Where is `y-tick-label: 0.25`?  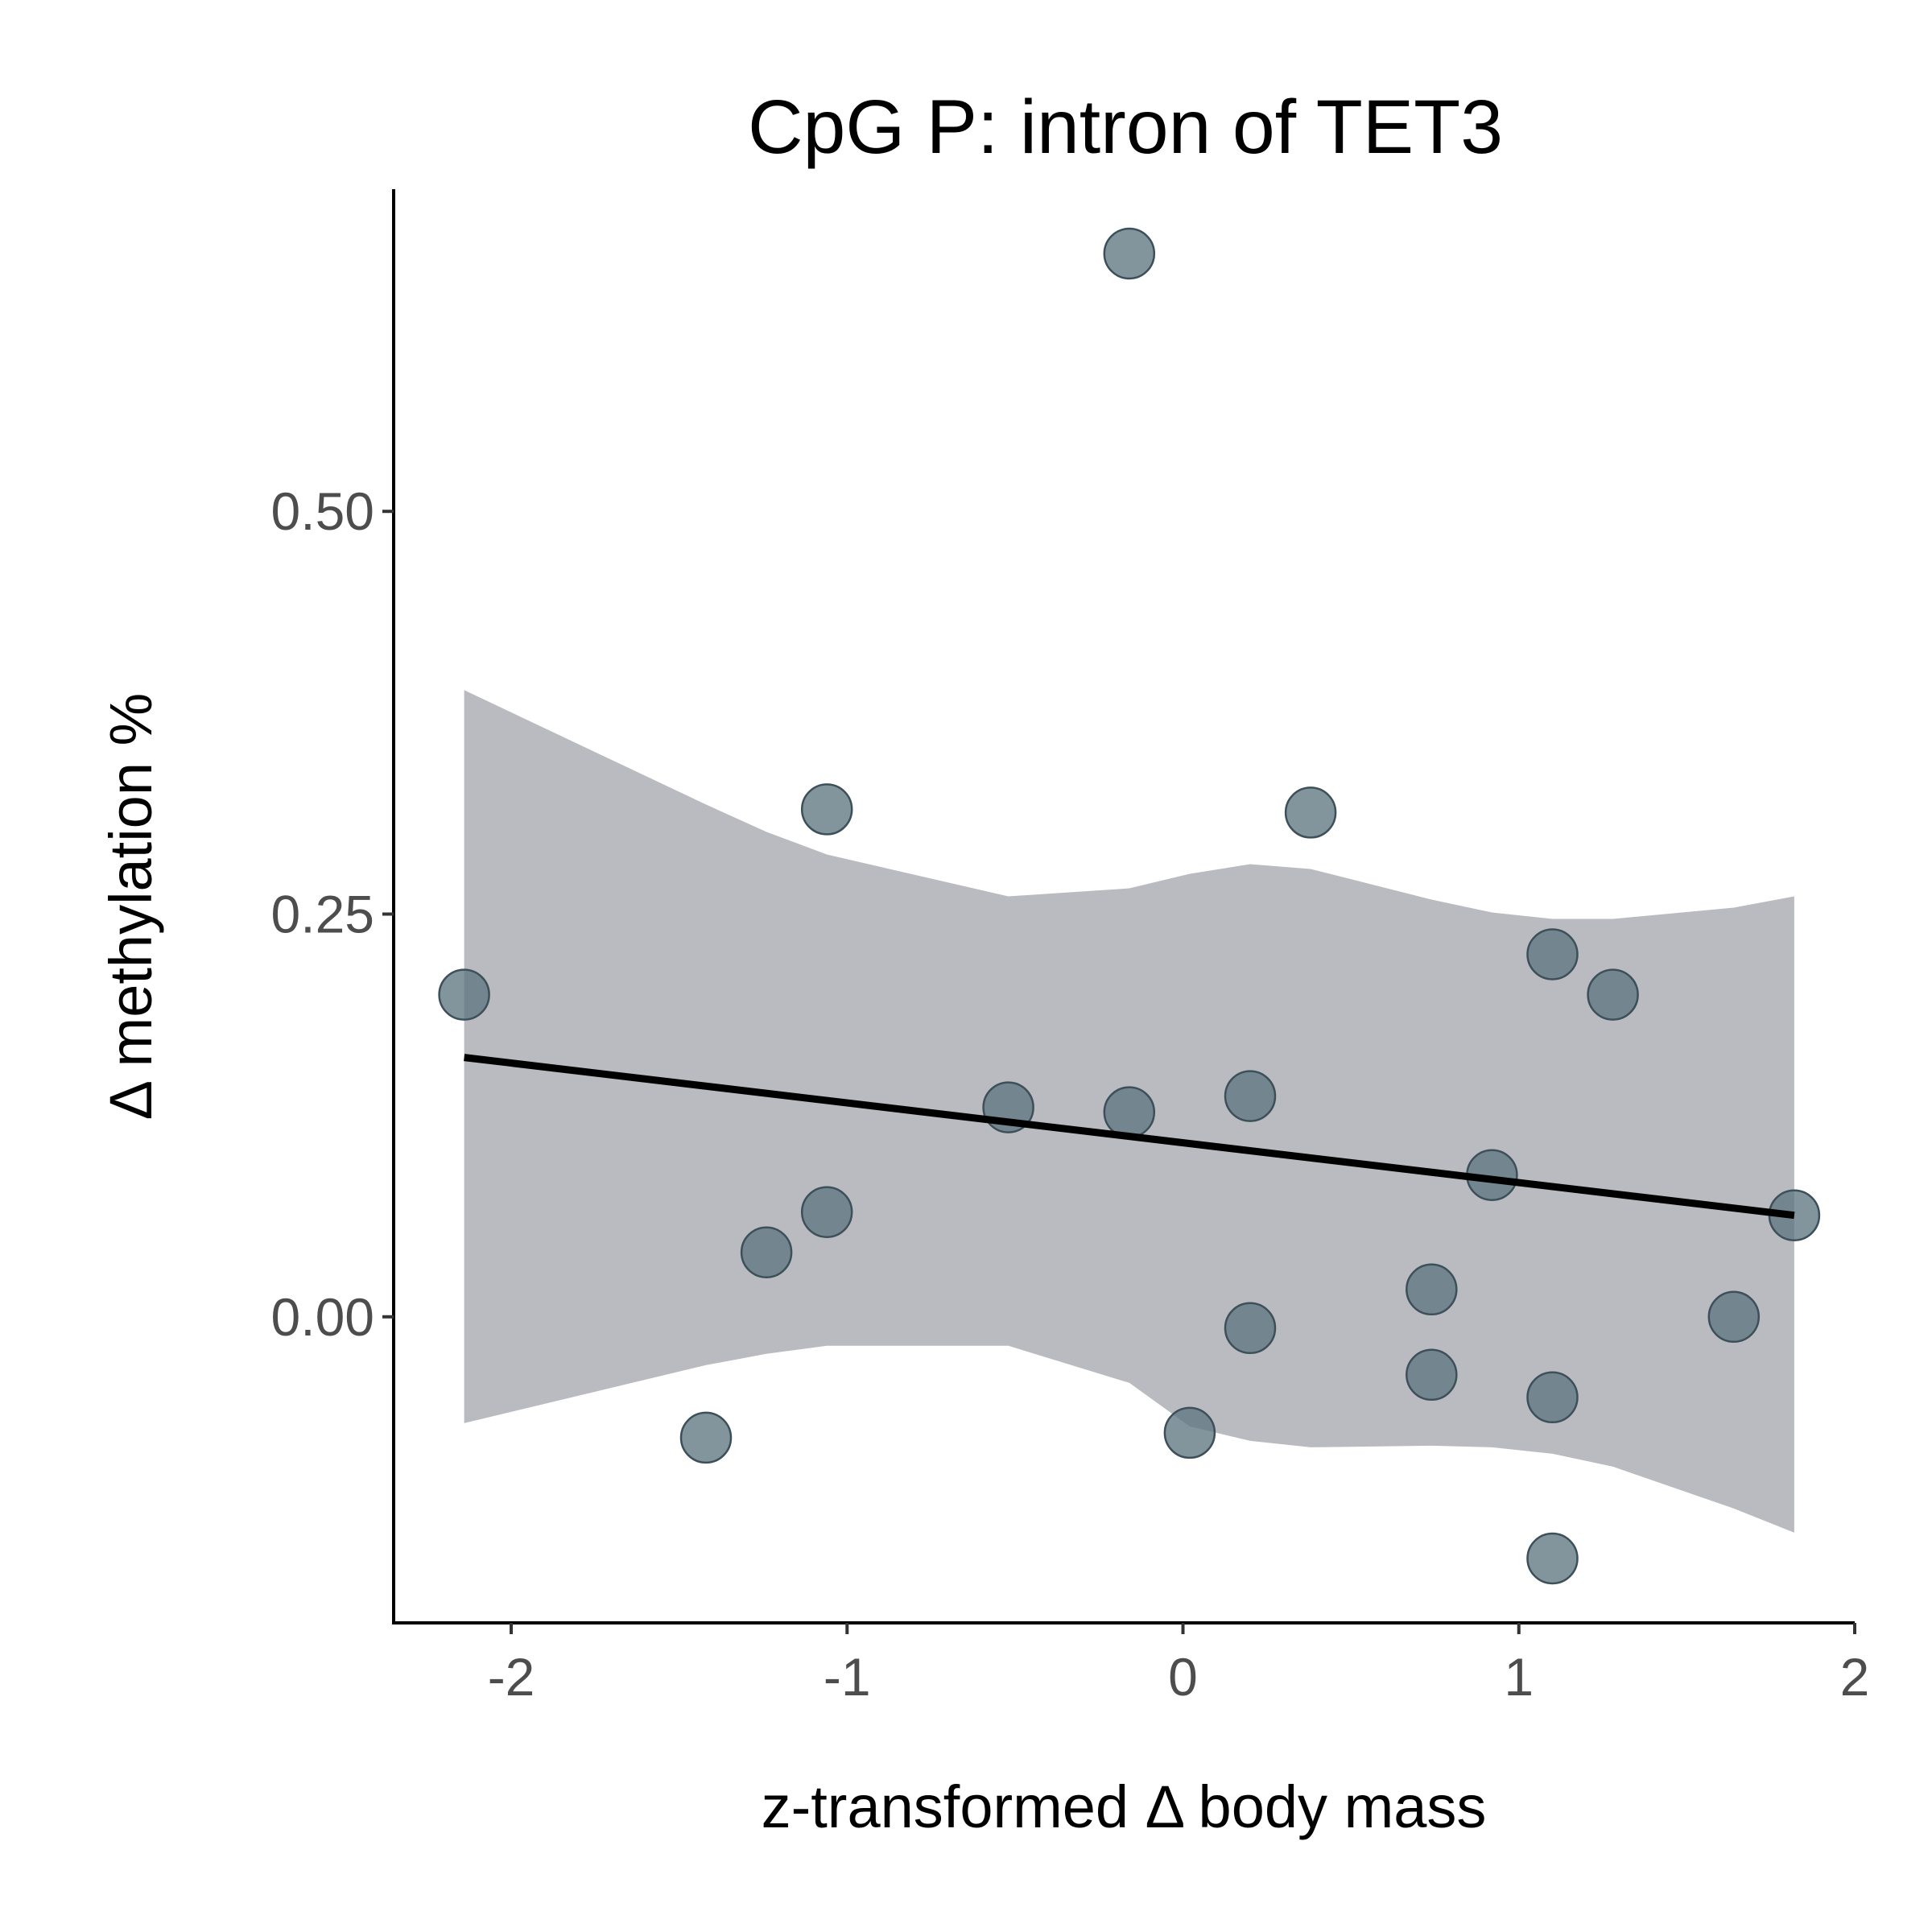
y-tick-label: 0.25 is located at coordinates (322, 914).